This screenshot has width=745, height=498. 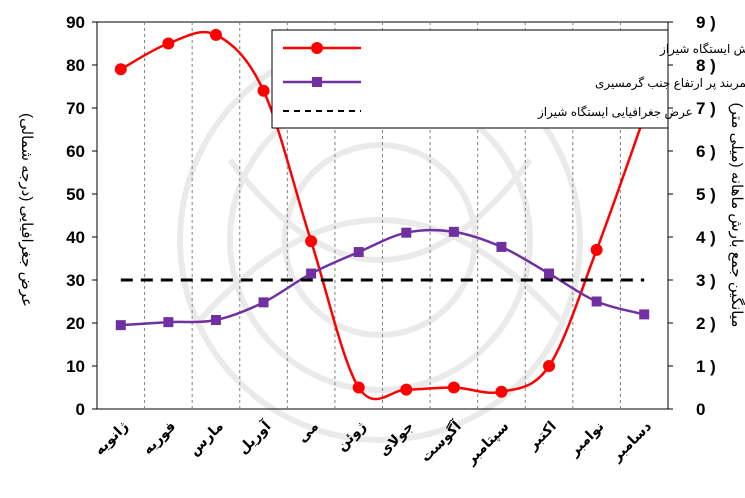 What do you see at coordinates (706, 280) in the screenshot?
I see `right-tick-label: 3 )` at bounding box center [706, 280].